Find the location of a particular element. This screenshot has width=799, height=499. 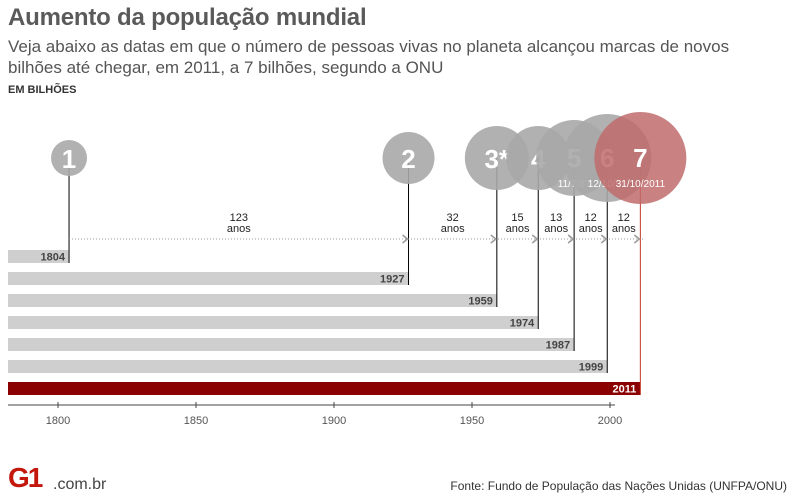

x-axis-tick-label: 1800 is located at coordinates (58, 421).